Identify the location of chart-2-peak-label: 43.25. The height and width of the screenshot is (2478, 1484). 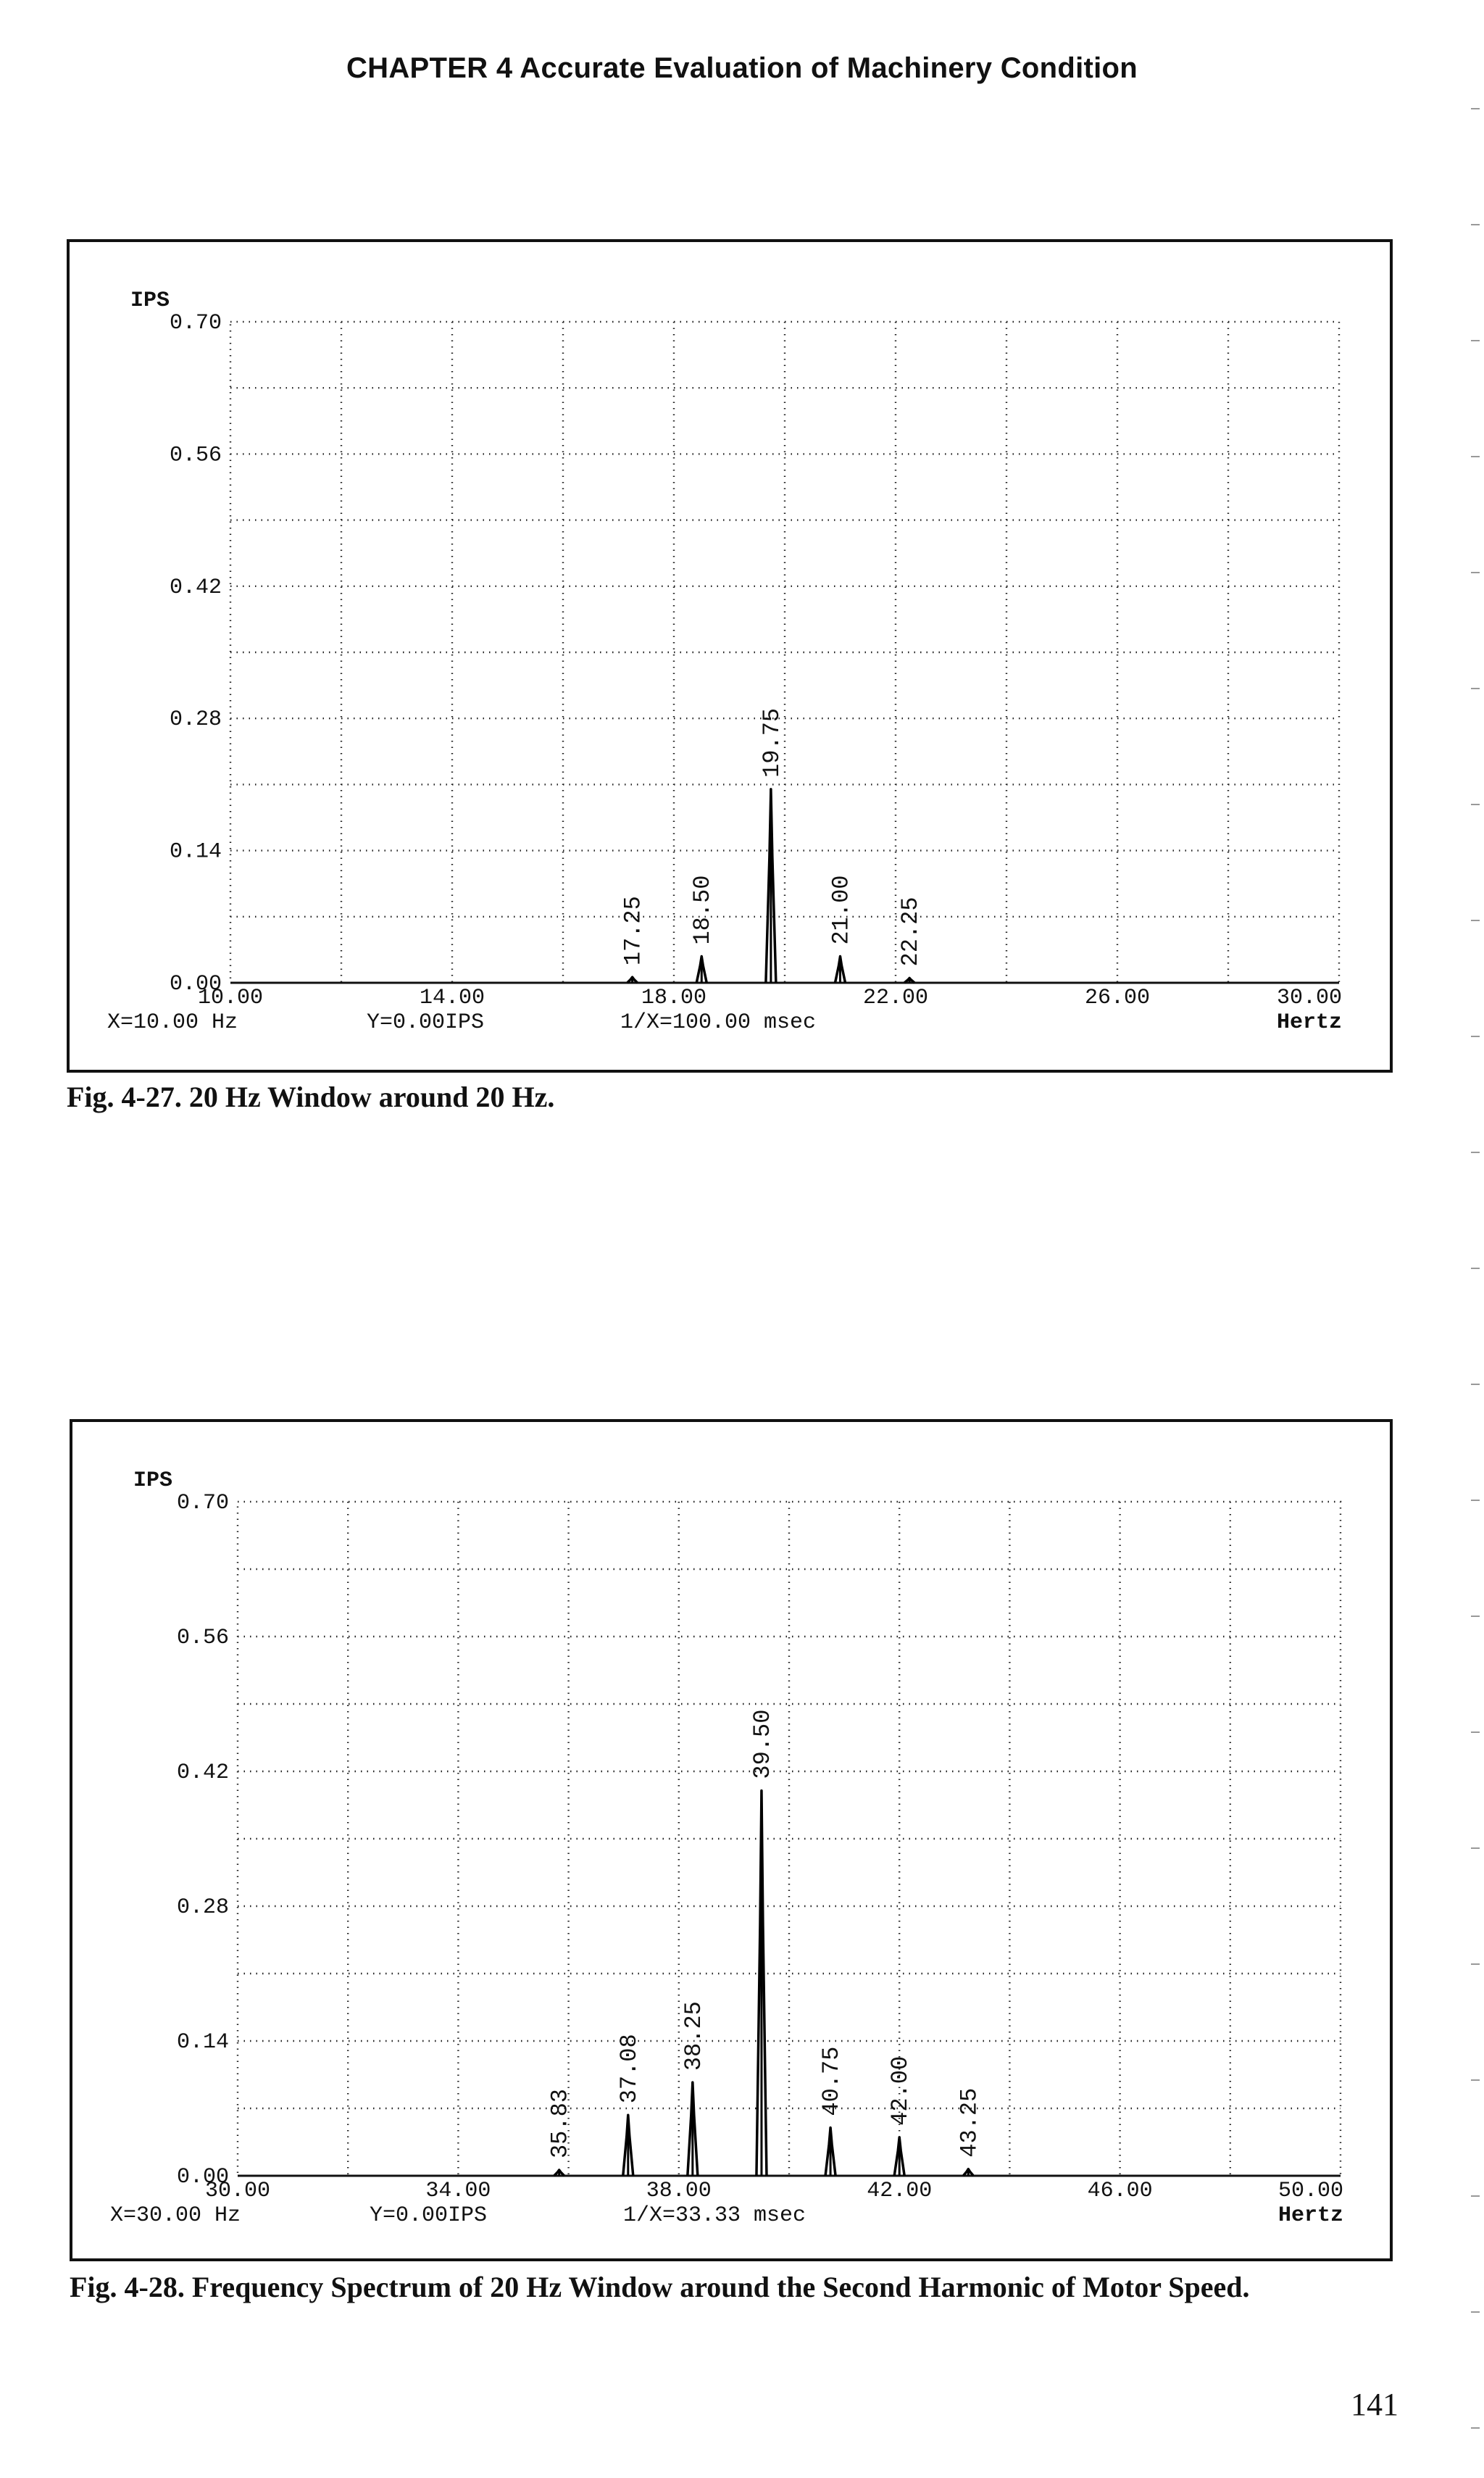
(969, 2123).